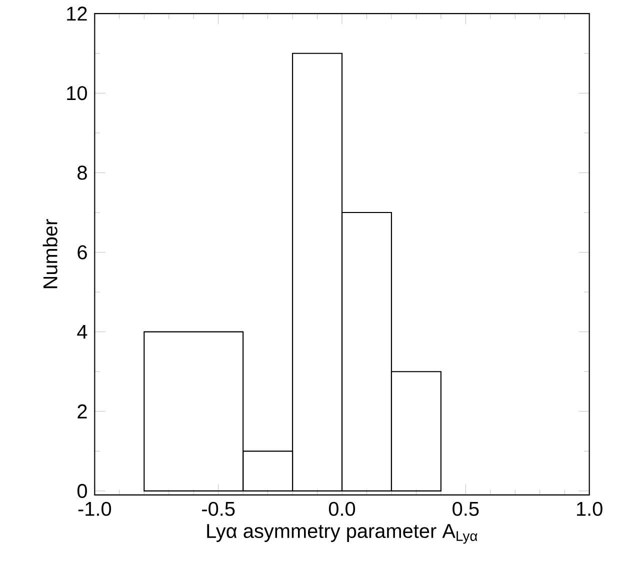 The image size is (620, 574). Describe the element at coordinates (82, 491) in the screenshot. I see `y-tick-label: 0` at that location.